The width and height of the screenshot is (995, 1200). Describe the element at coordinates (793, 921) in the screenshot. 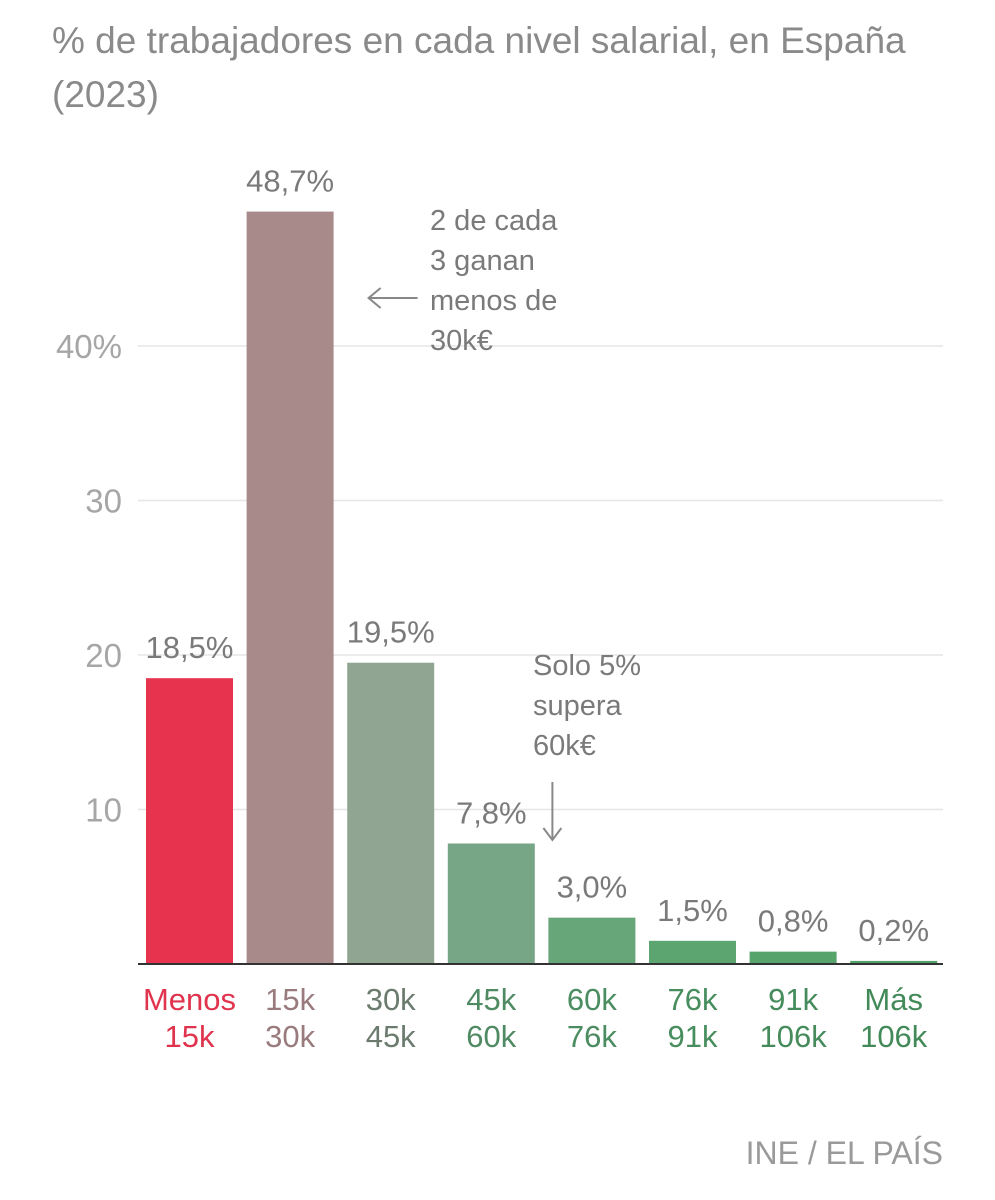

I see `data-label: 0,8%` at that location.